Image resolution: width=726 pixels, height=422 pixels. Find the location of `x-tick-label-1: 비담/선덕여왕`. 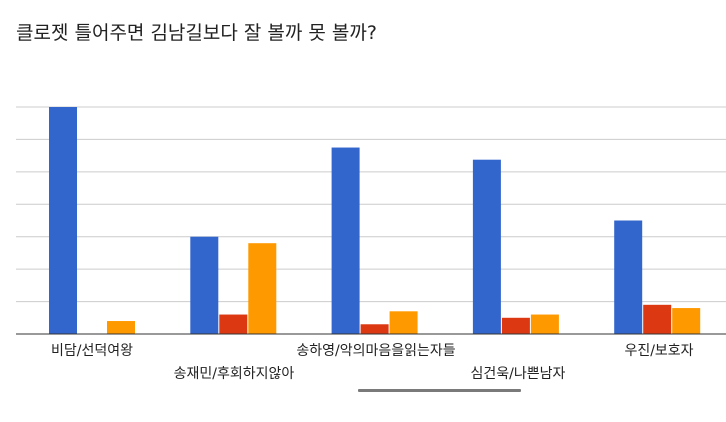

x-tick-label-1: 비담/선덕여왕 is located at coordinates (92, 351).